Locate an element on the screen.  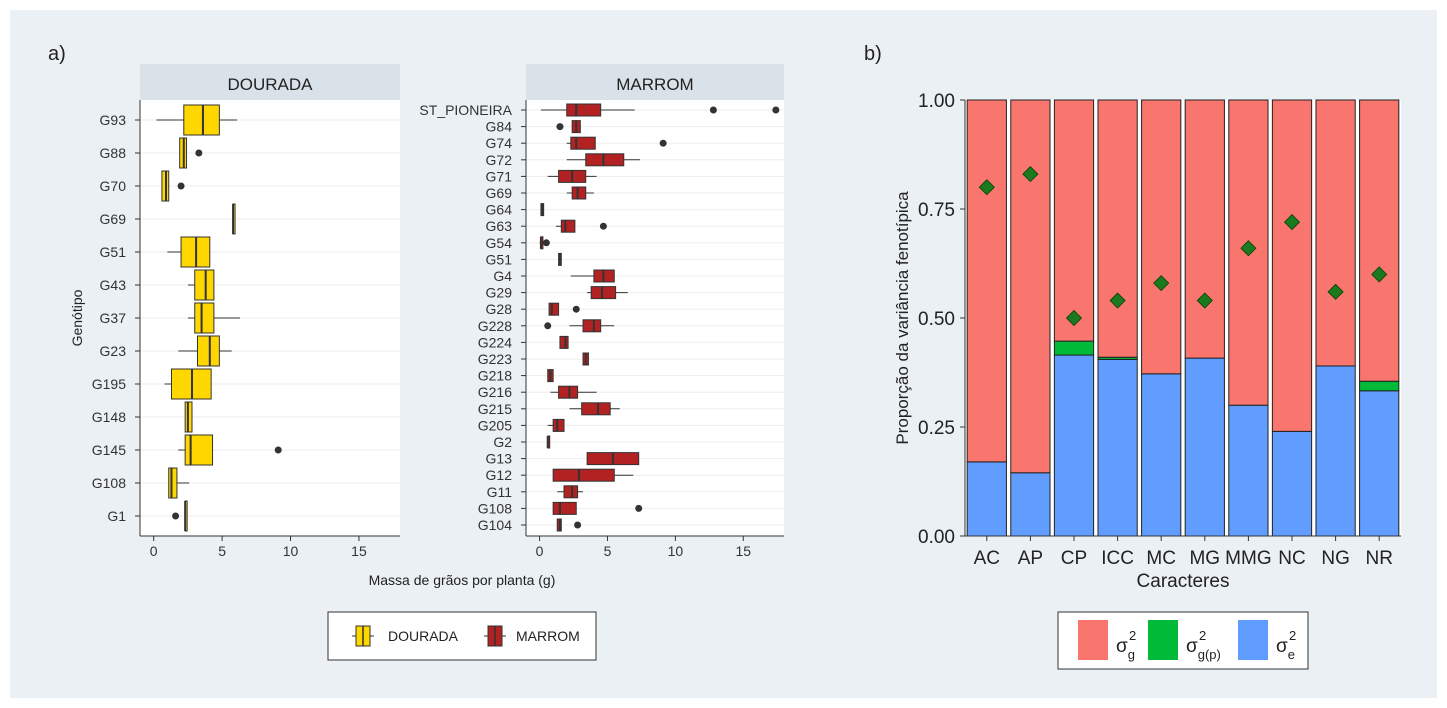
y-tick-label-b-1.00: 1.00 is located at coordinates (936, 101).